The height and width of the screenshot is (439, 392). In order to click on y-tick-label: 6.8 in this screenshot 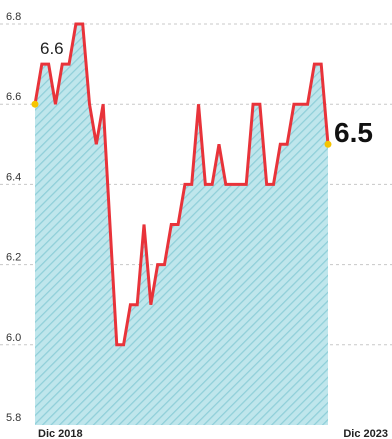, I will do `click(13, 17)`.